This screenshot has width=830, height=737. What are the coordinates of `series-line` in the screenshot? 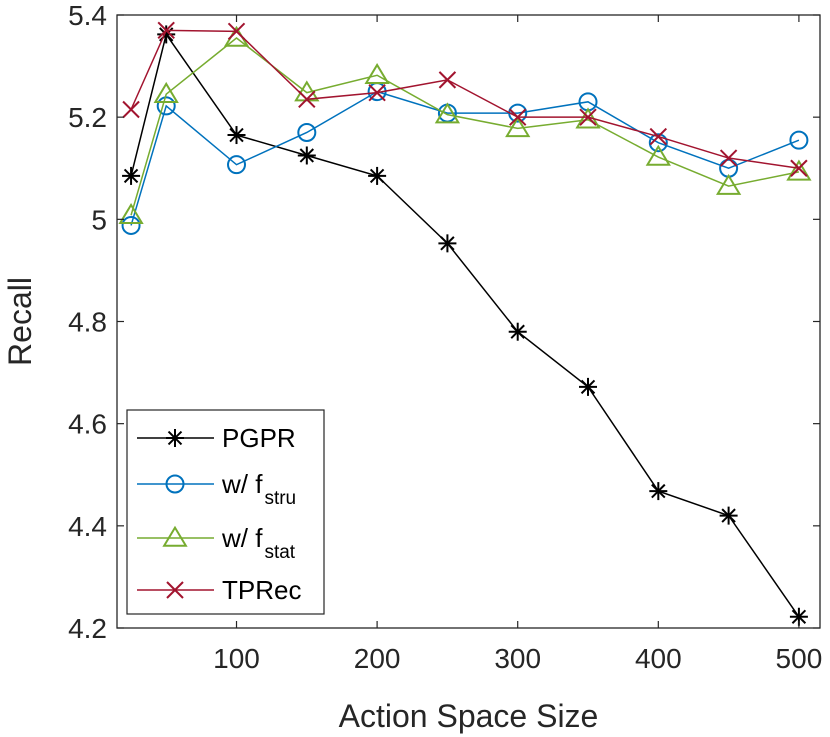 It's located at (465, 158).